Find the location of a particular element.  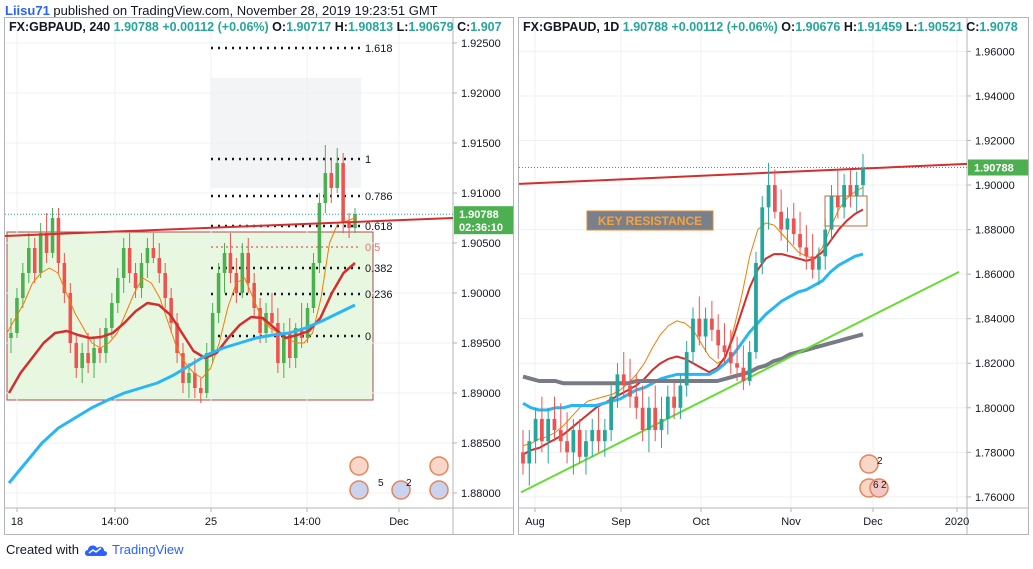

y-tick-label: 1.91500 is located at coordinates (481, 144).